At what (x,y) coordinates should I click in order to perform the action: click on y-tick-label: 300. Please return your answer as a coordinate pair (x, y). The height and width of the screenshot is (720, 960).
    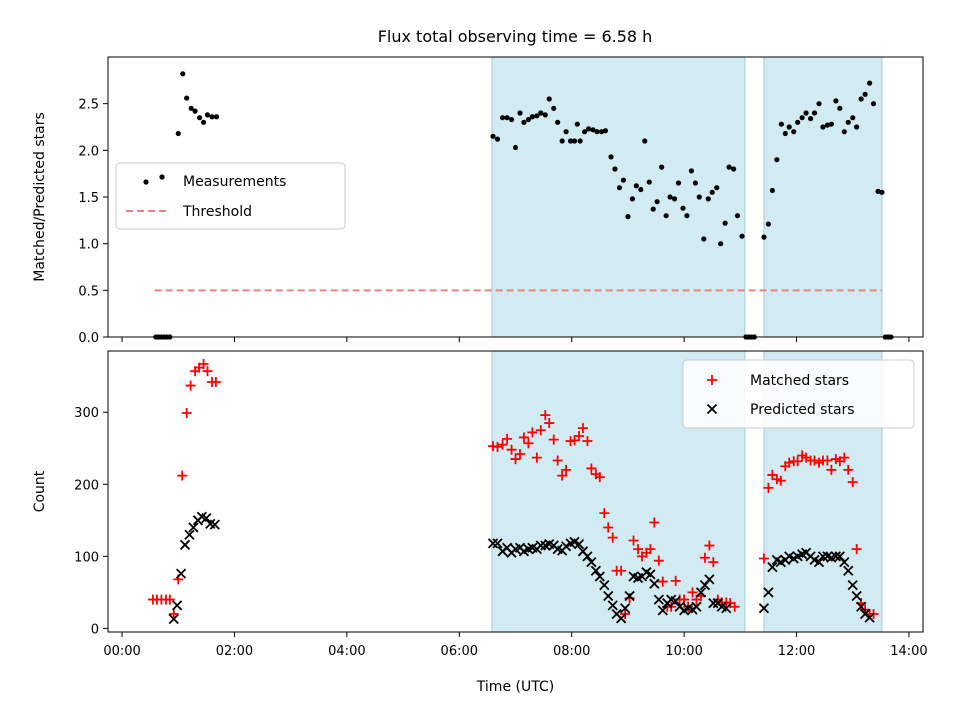
    Looking at the image, I should click on (86, 413).